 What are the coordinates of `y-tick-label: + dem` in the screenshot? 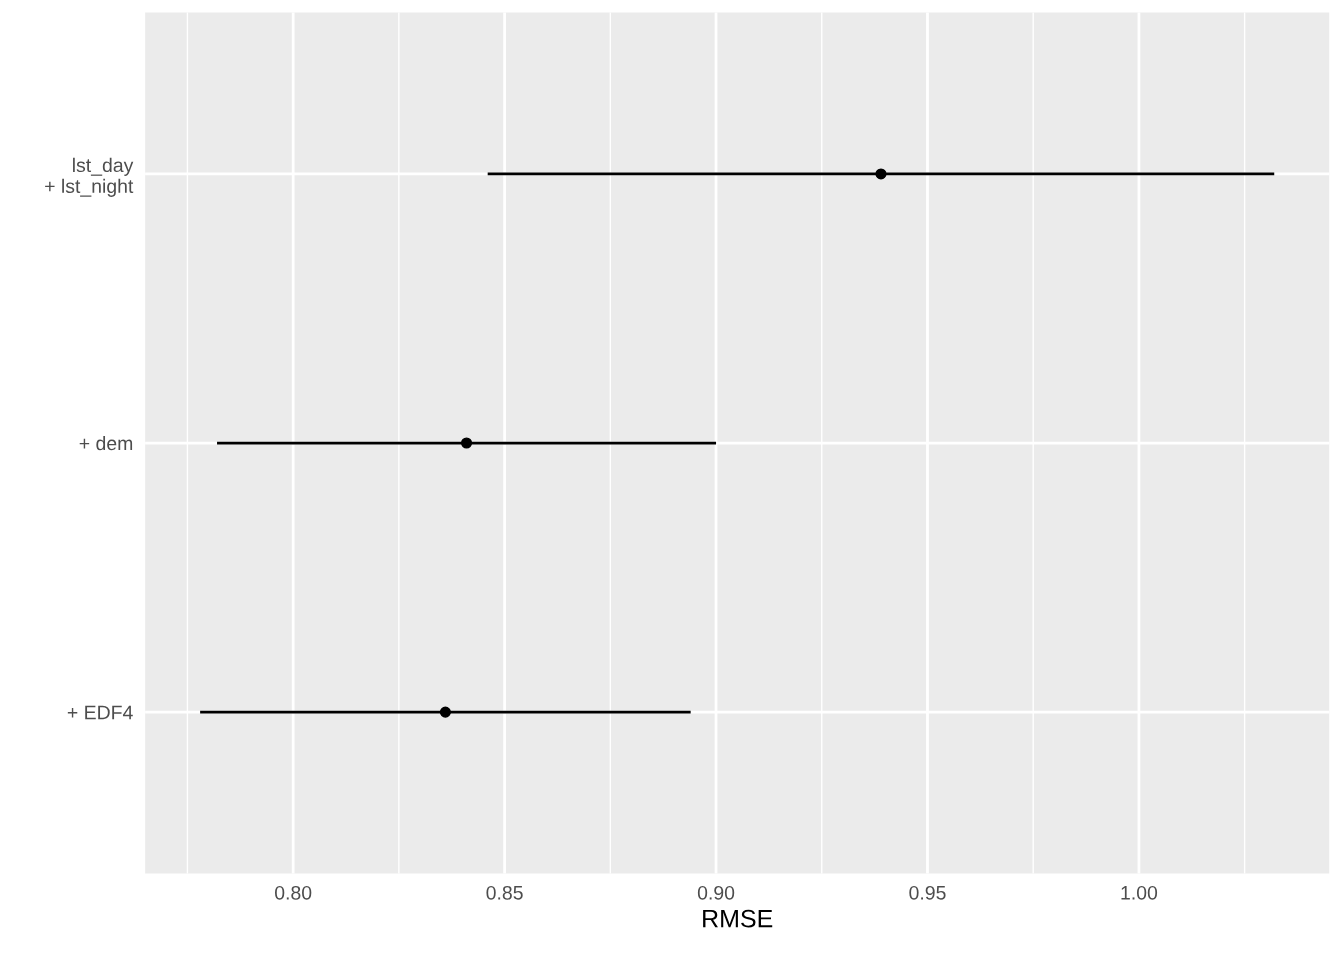 It's located at (106, 443).